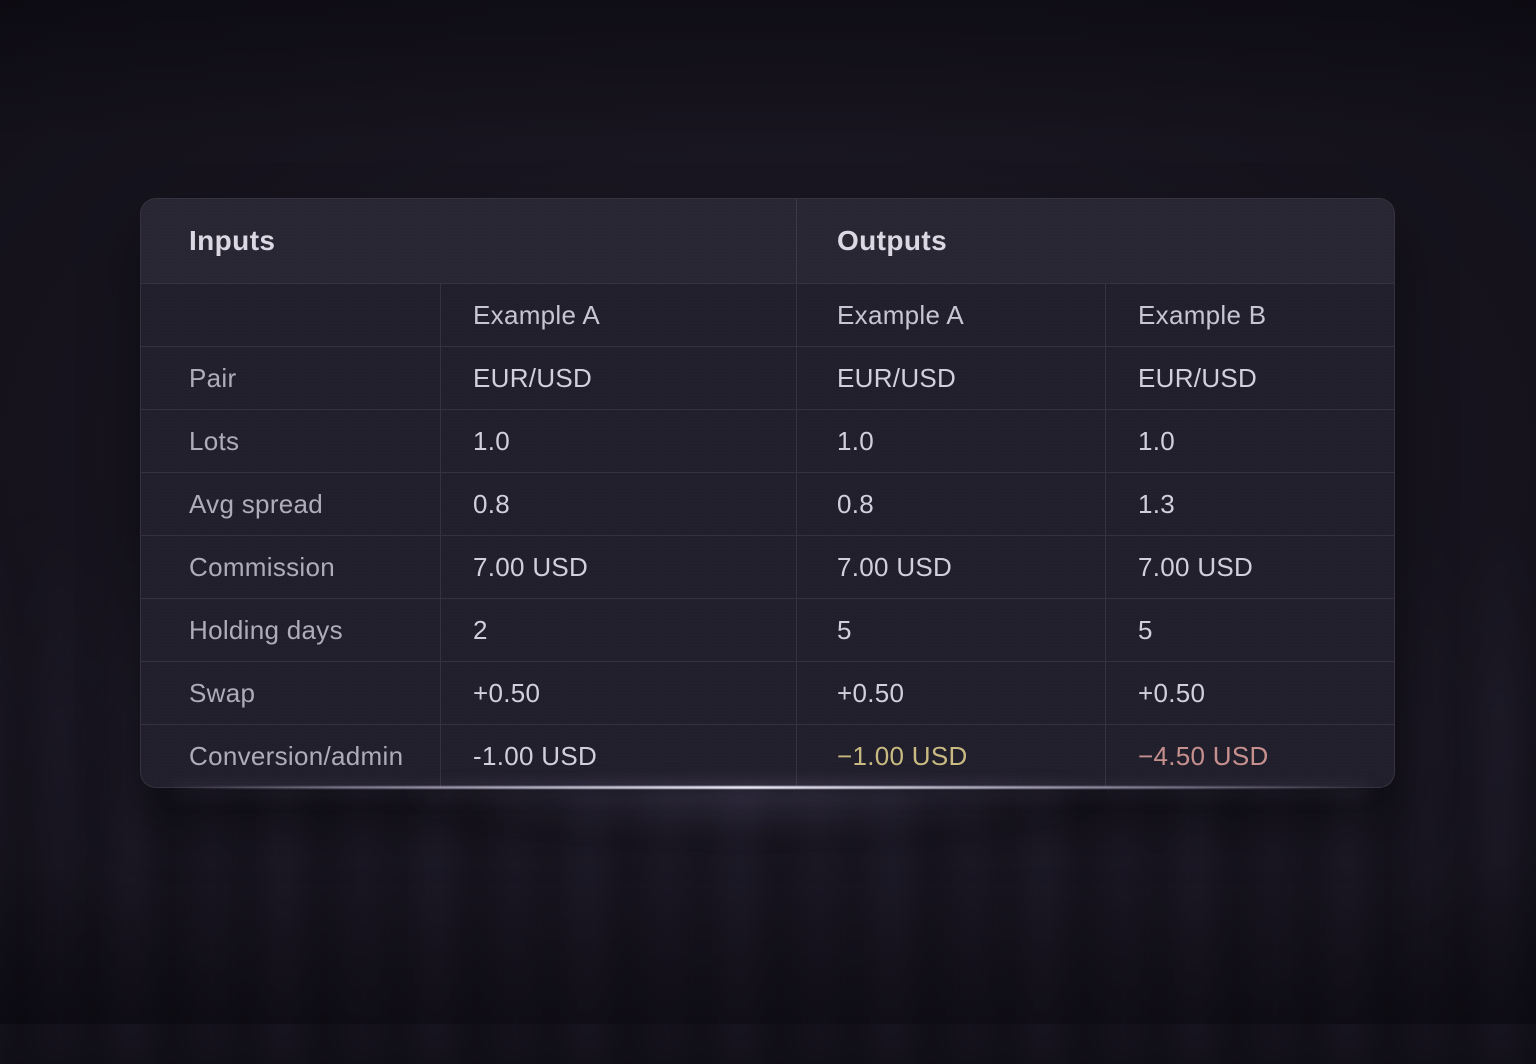  Describe the element at coordinates (950, 314) in the screenshot. I see `column-header-outputs-example-a: Example A` at that location.